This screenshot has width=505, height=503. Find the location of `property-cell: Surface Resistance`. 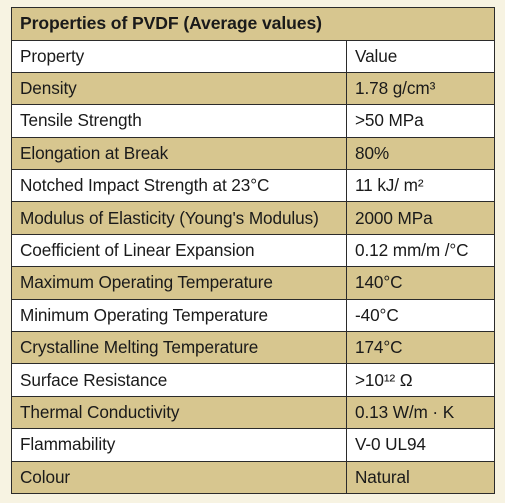

property-cell: Surface Resistance is located at coordinates (179, 380).